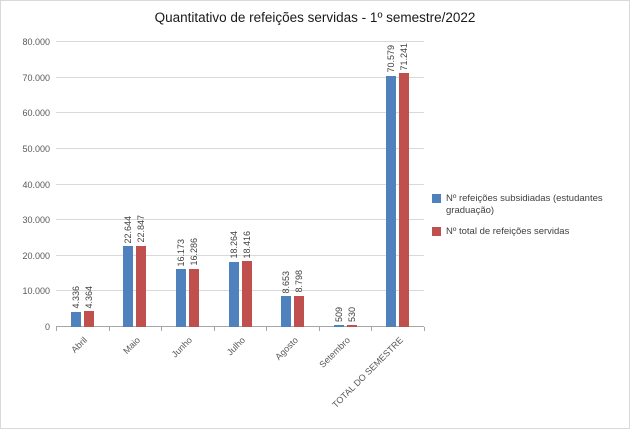 The width and height of the screenshot is (630, 429). I want to click on y-axis-tick-label: 70.000, so click(36, 77).